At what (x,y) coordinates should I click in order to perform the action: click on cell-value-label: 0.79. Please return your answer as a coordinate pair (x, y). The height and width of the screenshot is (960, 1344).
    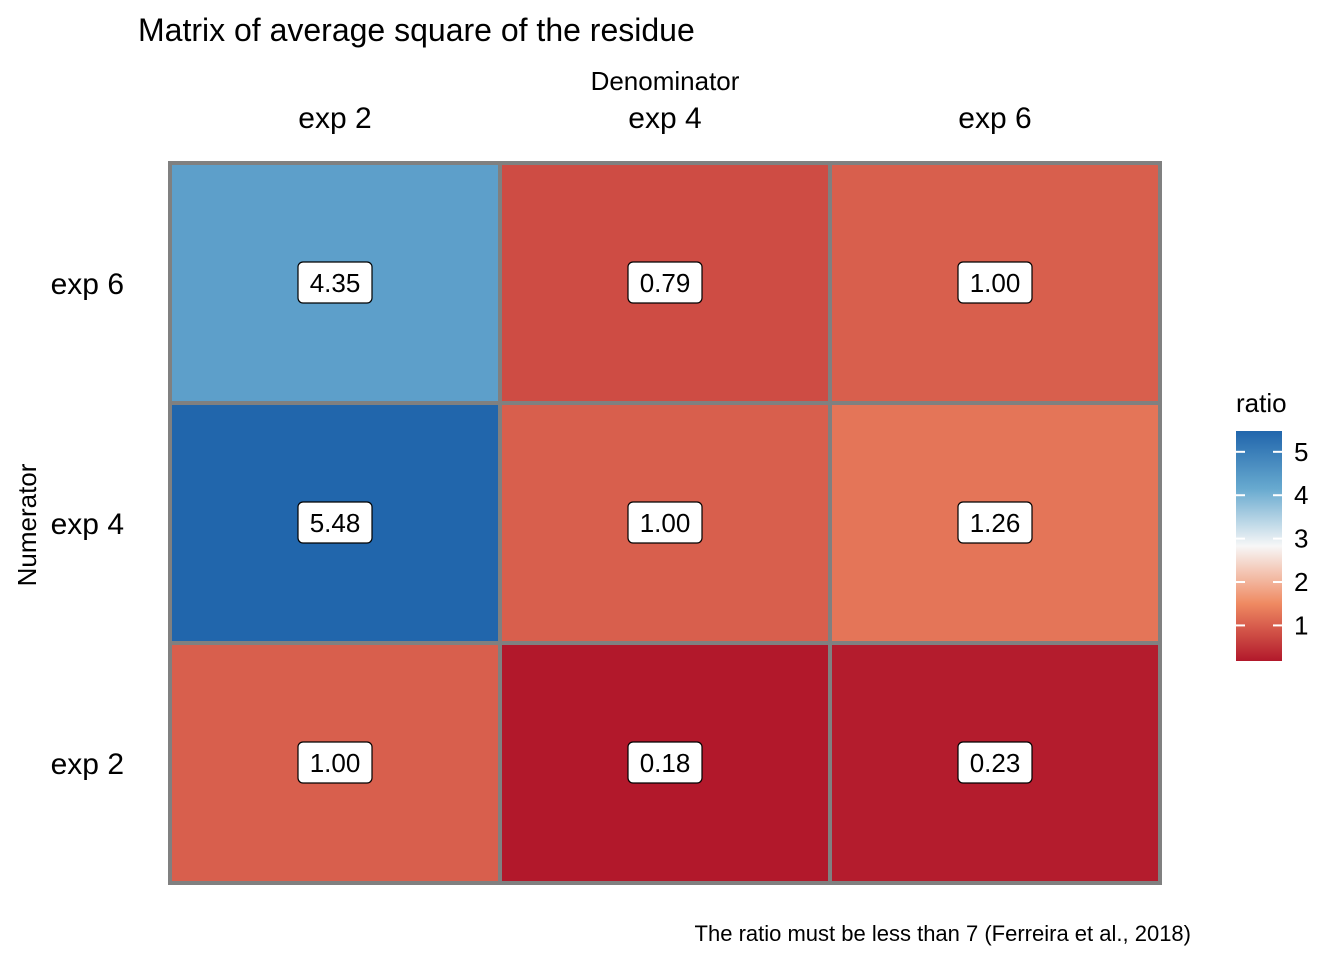
    Looking at the image, I should click on (665, 283).